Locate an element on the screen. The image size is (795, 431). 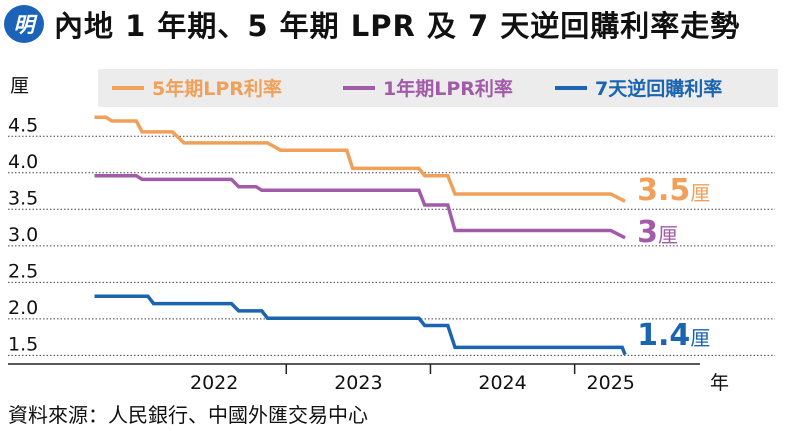
chart-title: 內地 1 年期、5 年期 LPR 及 7 天逆回購利率走勢 is located at coordinates (397, 26).